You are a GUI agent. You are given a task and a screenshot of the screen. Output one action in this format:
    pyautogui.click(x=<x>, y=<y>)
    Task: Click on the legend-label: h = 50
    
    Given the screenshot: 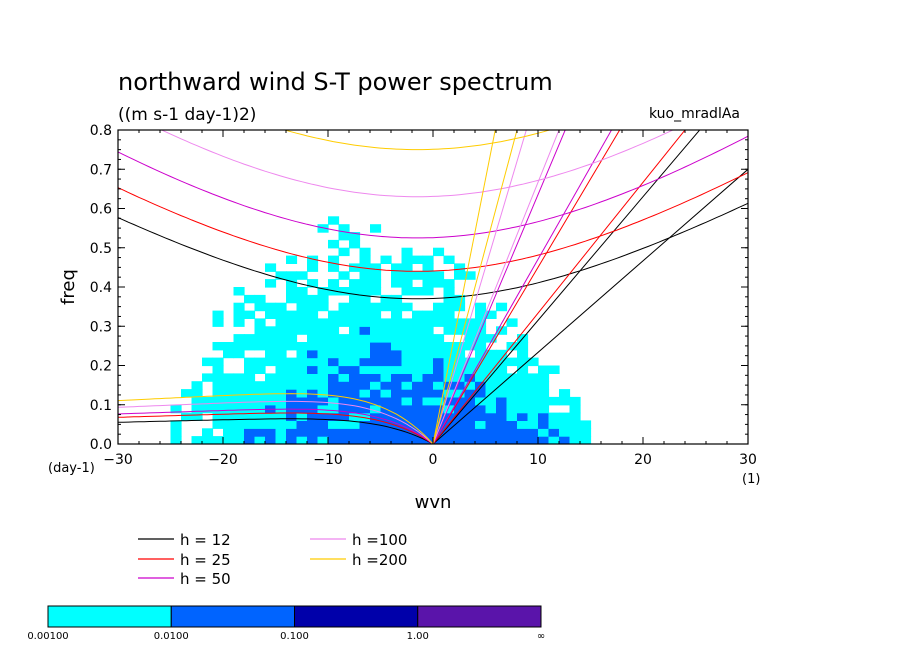 What is the action you would take?
    pyautogui.click(x=205, y=579)
    